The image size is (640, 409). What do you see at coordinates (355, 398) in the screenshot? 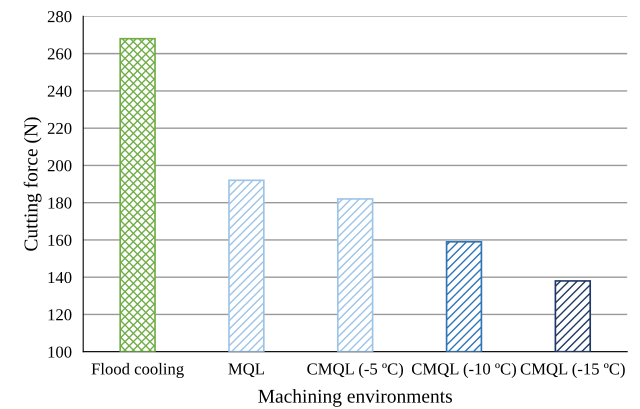
I see `x-axis-title: Machining environments` at bounding box center [355, 398].